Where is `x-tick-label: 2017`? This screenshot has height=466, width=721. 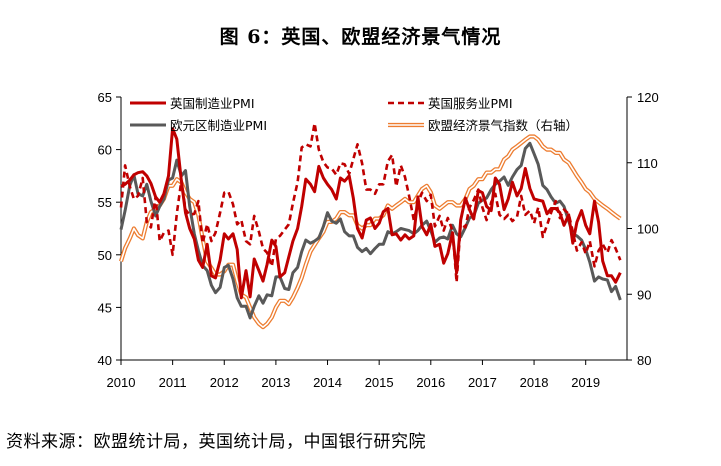
x-tick-label: 2017 is located at coordinates (482, 382).